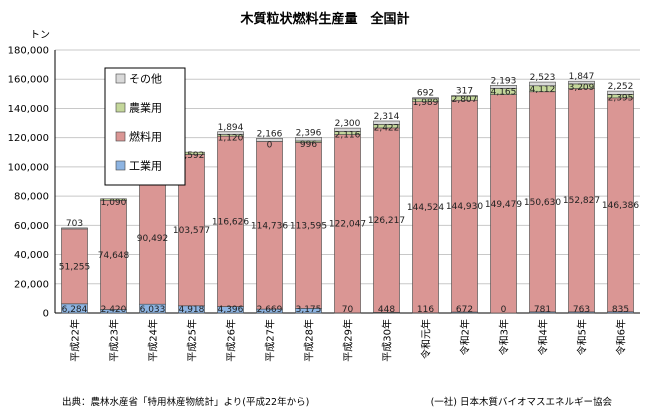 Image resolution: width=663 pixels, height=414 pixels. What do you see at coordinates (75, 340) in the screenshot?
I see `x-tick-label: 平成22年` at bounding box center [75, 340].